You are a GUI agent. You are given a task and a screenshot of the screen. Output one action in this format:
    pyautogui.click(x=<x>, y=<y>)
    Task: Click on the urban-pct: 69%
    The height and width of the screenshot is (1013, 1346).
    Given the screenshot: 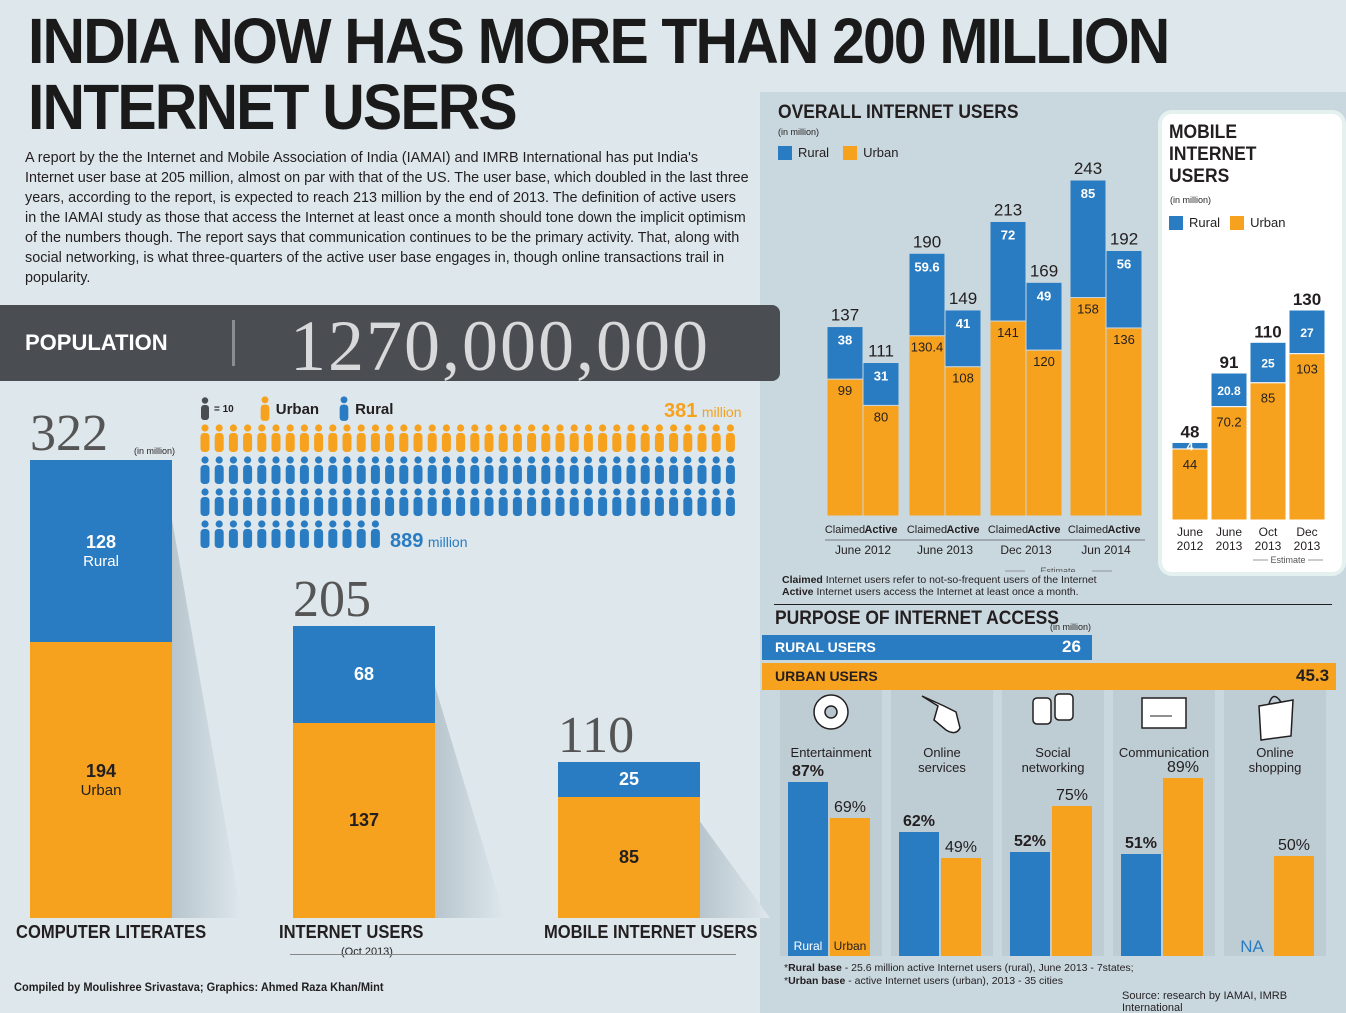 What is the action you would take?
    pyautogui.click(x=850, y=807)
    